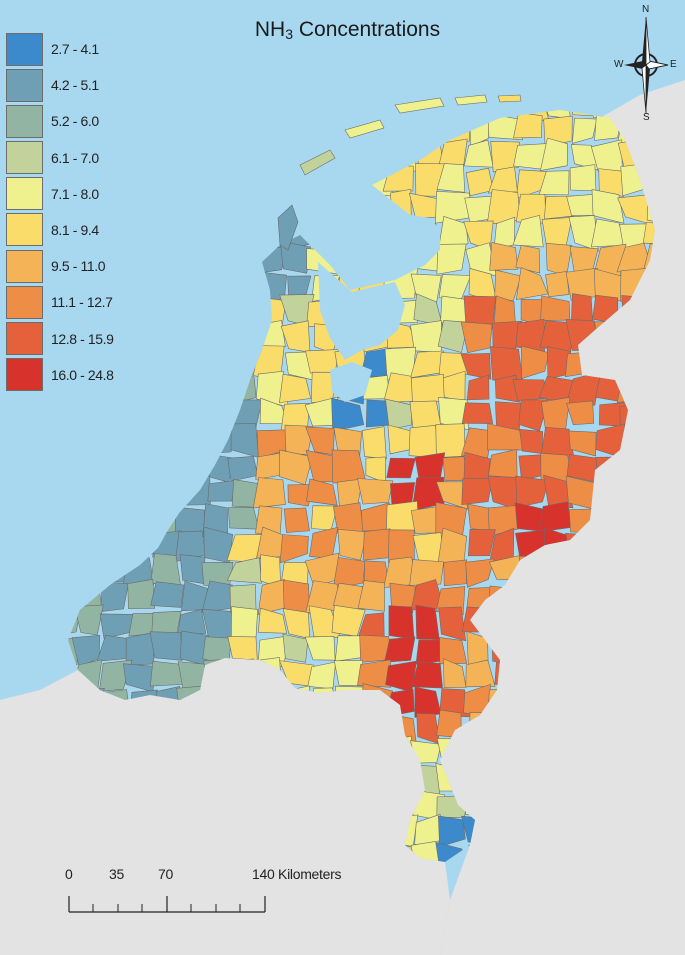 This screenshot has width=685, height=955. I want to click on legend-label: 16.0 - 24.8, so click(82, 374).